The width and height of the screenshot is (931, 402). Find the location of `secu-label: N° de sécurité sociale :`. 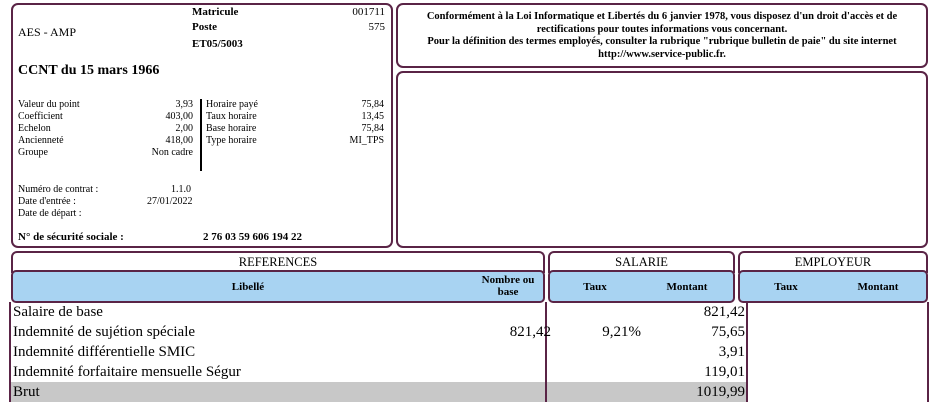

secu-label: N° de sécurité sociale : is located at coordinates (71, 237).